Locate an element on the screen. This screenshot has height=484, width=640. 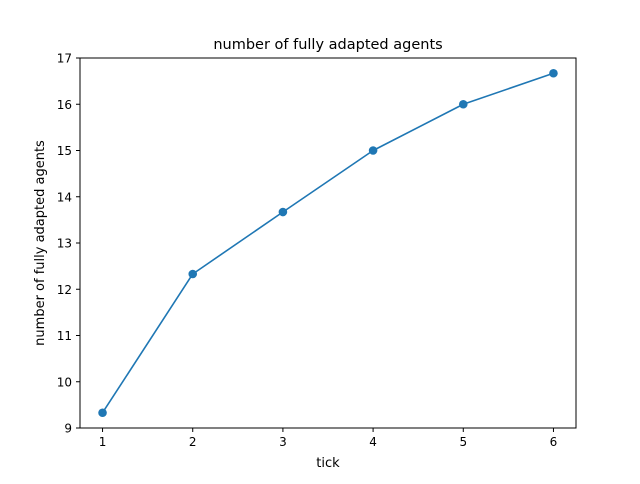
y-tick-label: 17 is located at coordinates (64, 59).